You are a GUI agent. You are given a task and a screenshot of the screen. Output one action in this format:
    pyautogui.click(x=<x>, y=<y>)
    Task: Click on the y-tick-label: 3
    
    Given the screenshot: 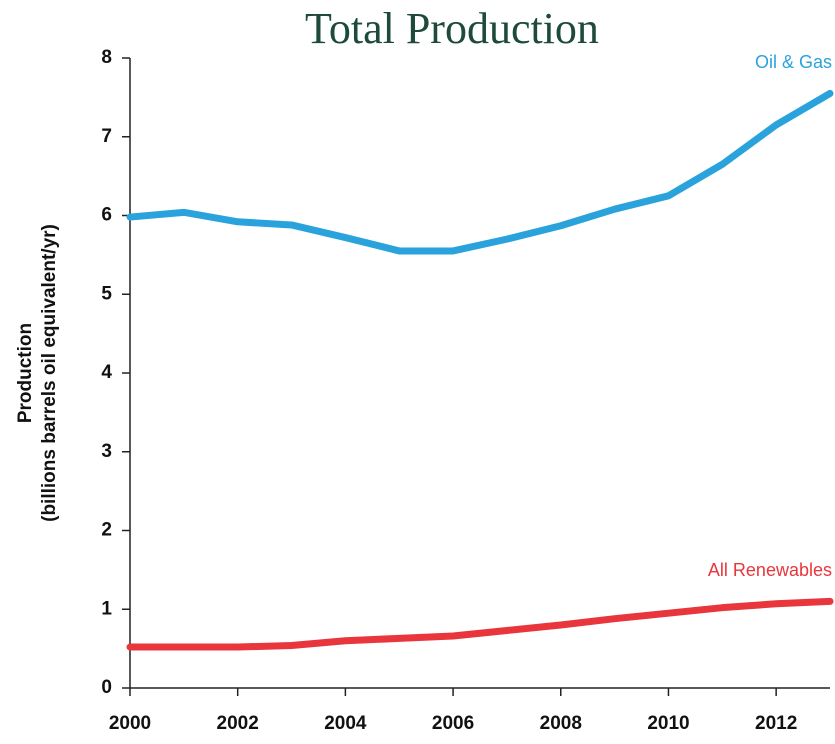 What is the action you would take?
    pyautogui.click(x=106, y=451)
    